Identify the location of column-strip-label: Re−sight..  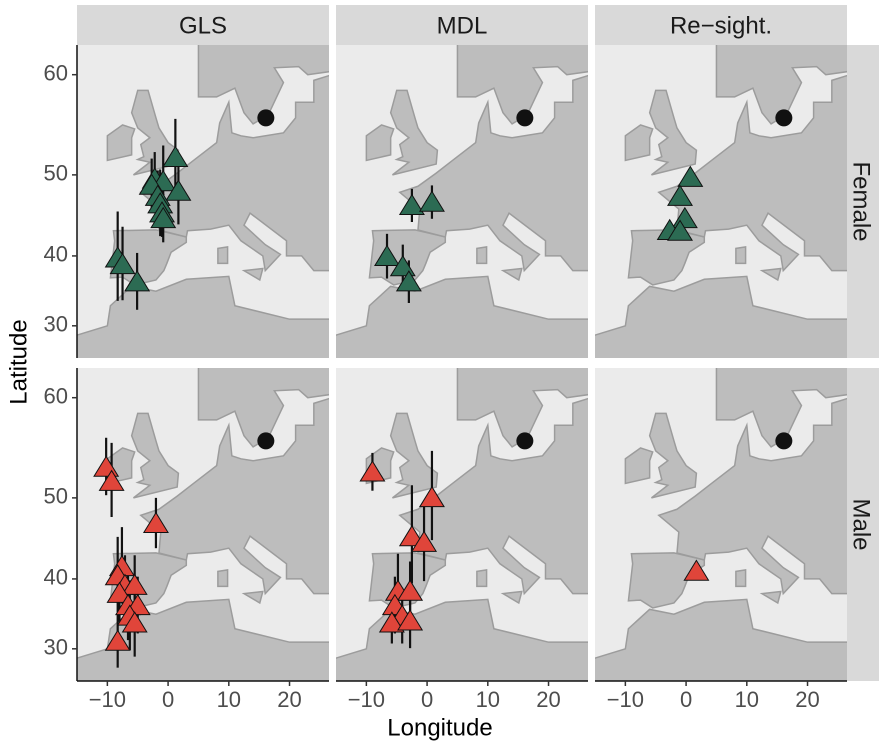
(721, 25).